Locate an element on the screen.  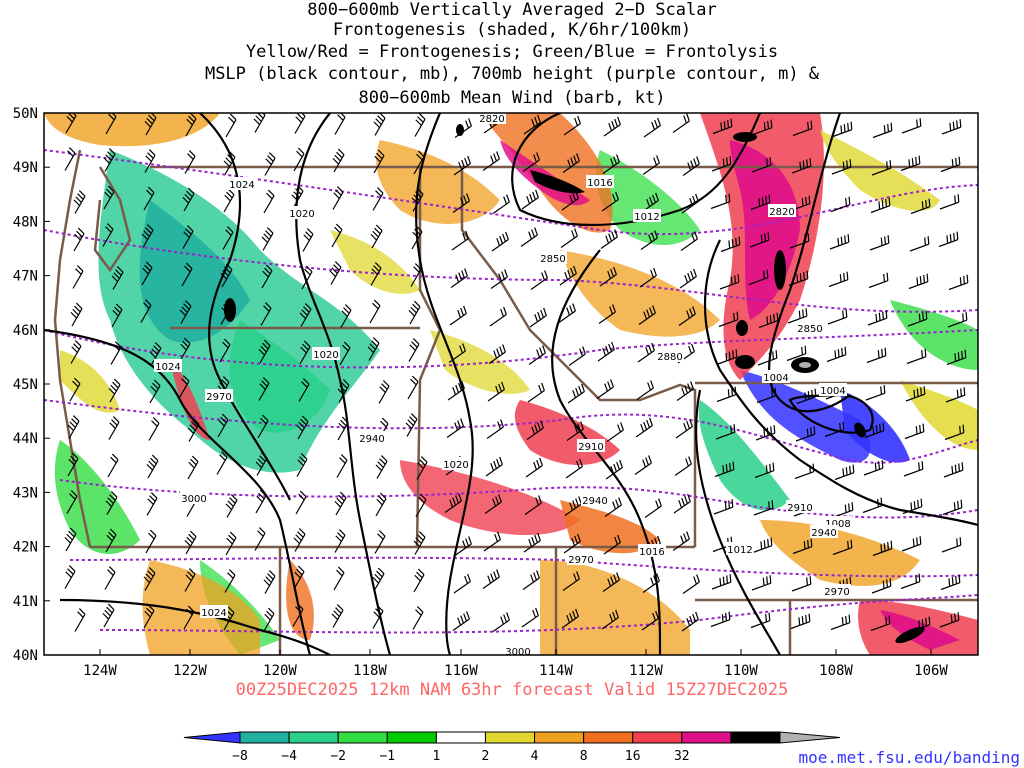
mslp-label: 1024 is located at coordinates (242, 184).